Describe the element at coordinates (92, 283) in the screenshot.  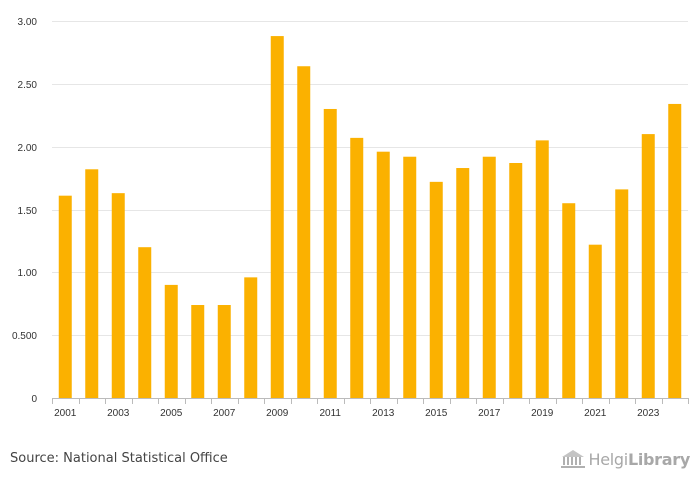
I see `bar-2002` at that location.